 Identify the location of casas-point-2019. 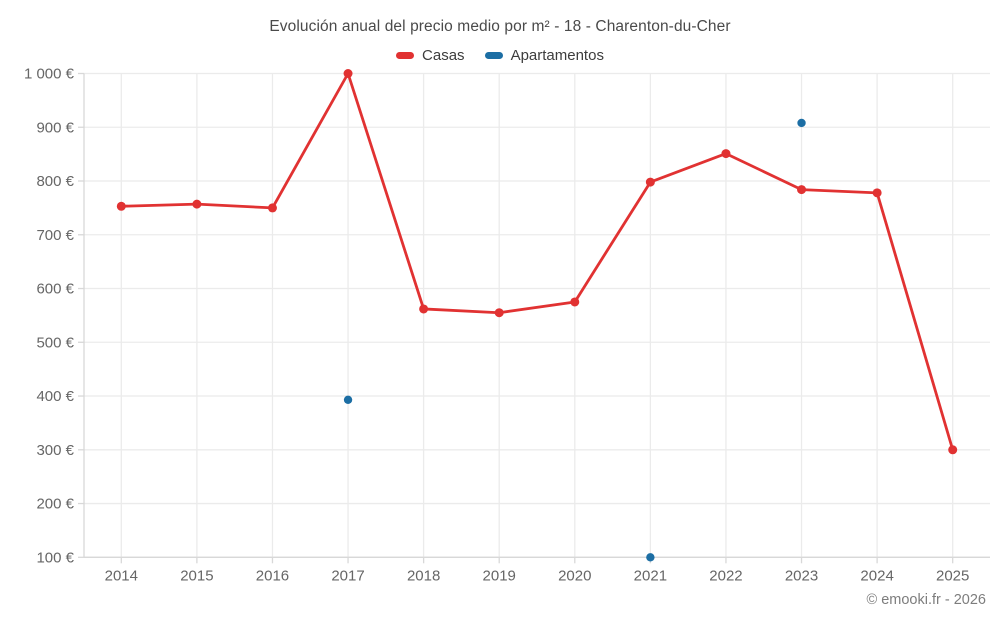
(499, 313).